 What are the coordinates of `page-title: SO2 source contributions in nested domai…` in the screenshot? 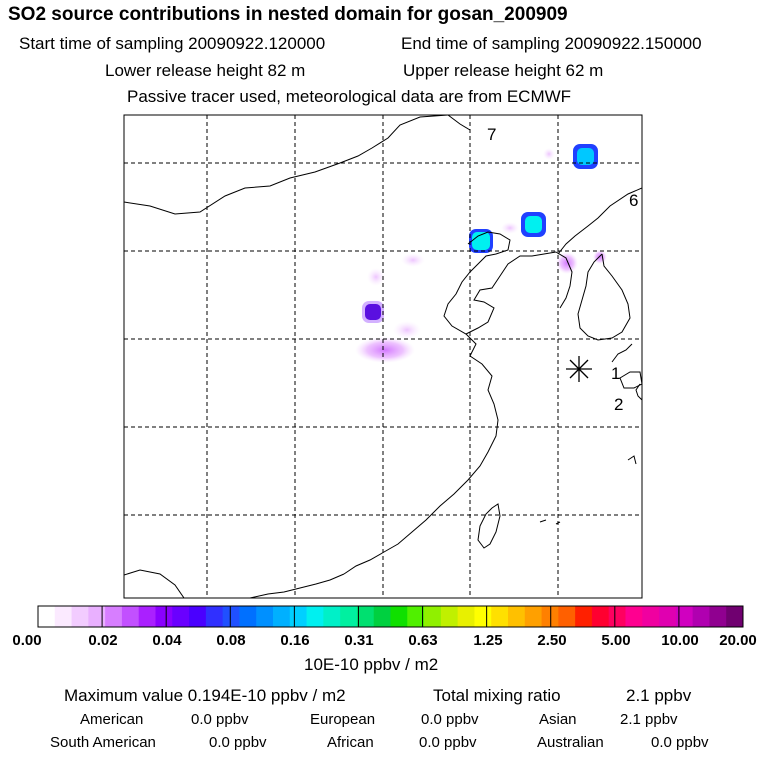 It's located at (288, 14).